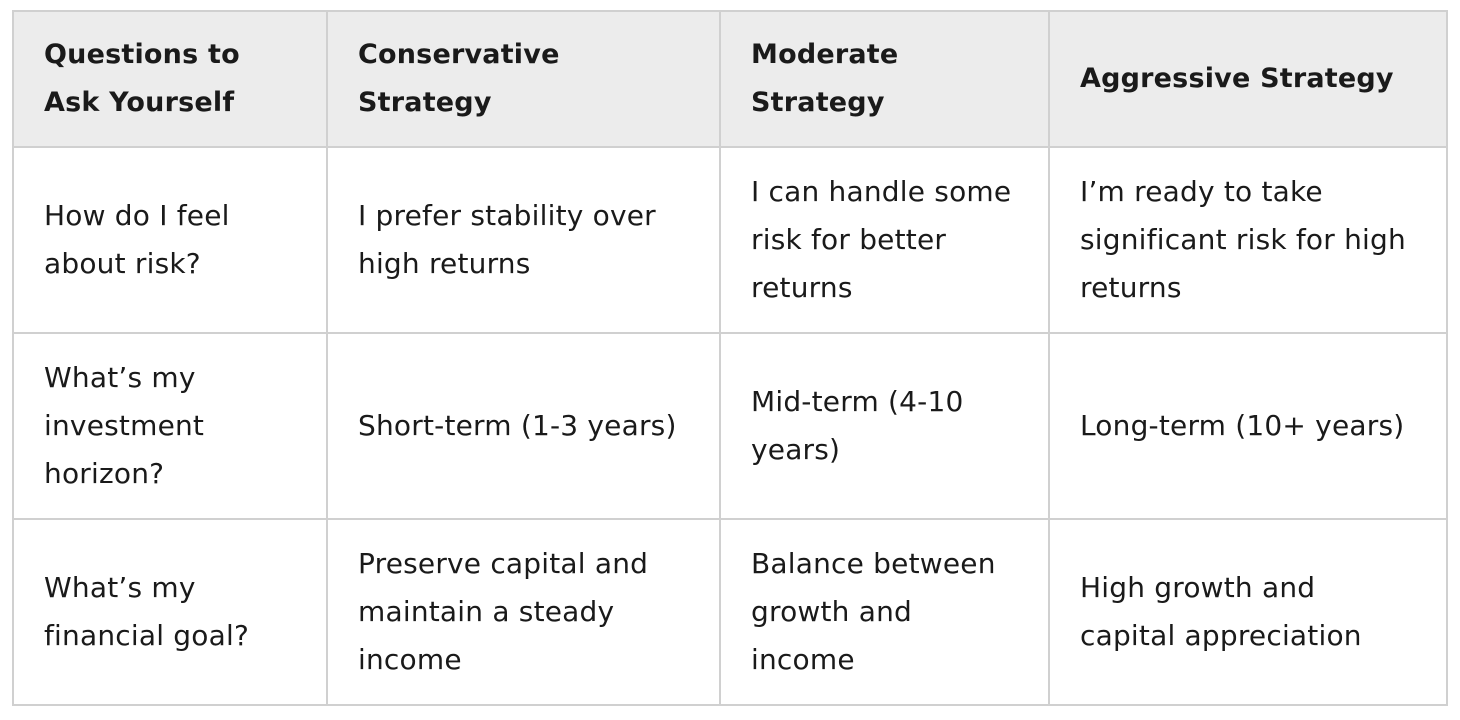  I want to click on header-aggressive: Aggressive Strategy, so click(1248, 79).